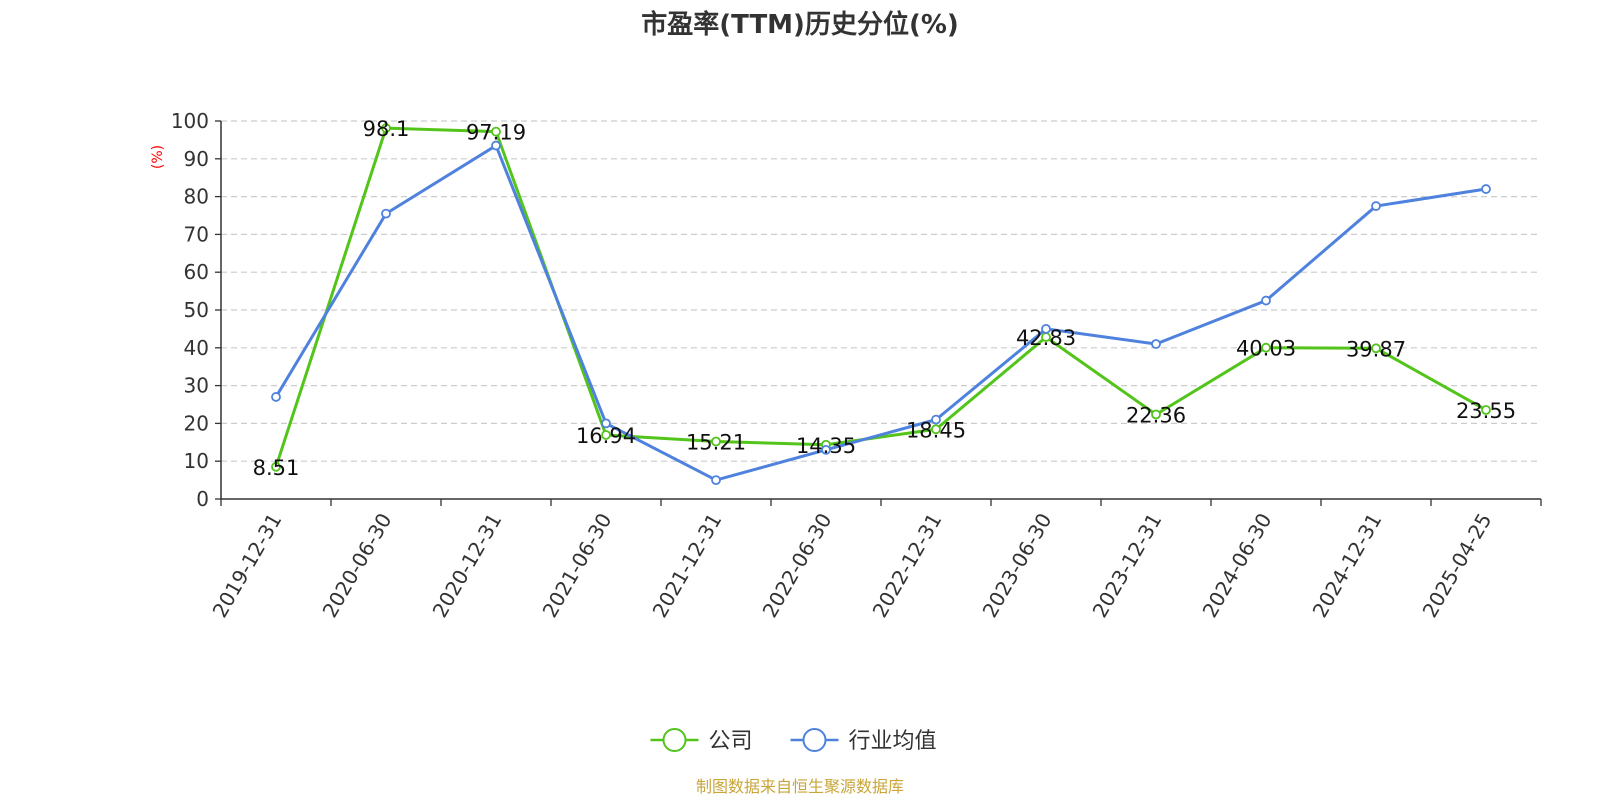 Image resolution: width=1600 pixels, height=800 pixels. I want to click on y-axis-label: (%), so click(158, 157).